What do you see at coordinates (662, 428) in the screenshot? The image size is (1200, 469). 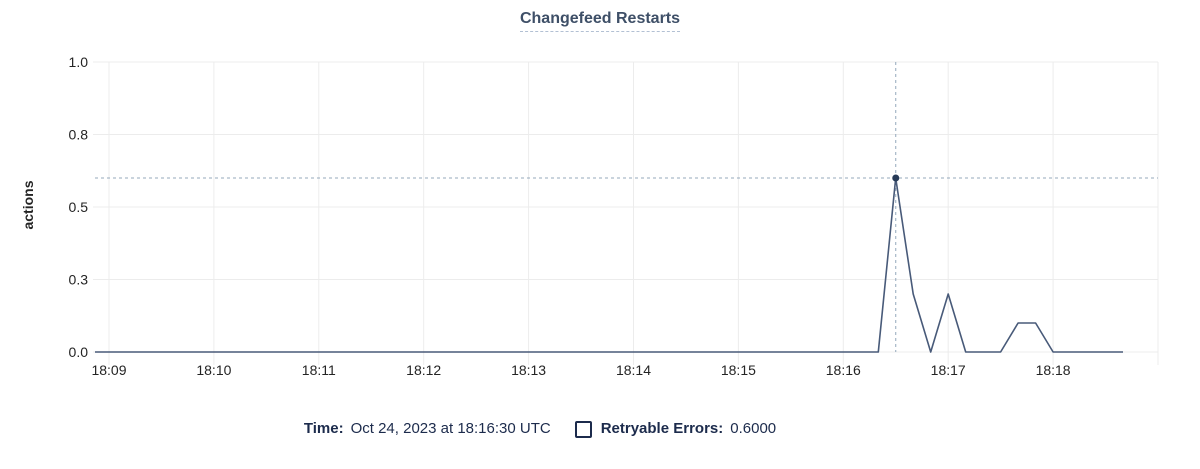 I see `legend-series-label: Retryable Errors:` at bounding box center [662, 428].